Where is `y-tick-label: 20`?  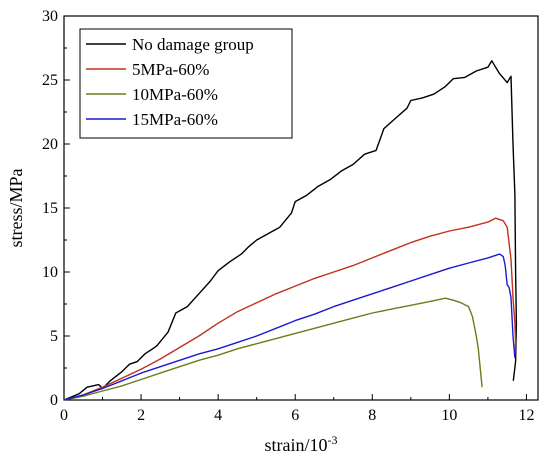
y-tick-label: 20 is located at coordinates (50, 144).